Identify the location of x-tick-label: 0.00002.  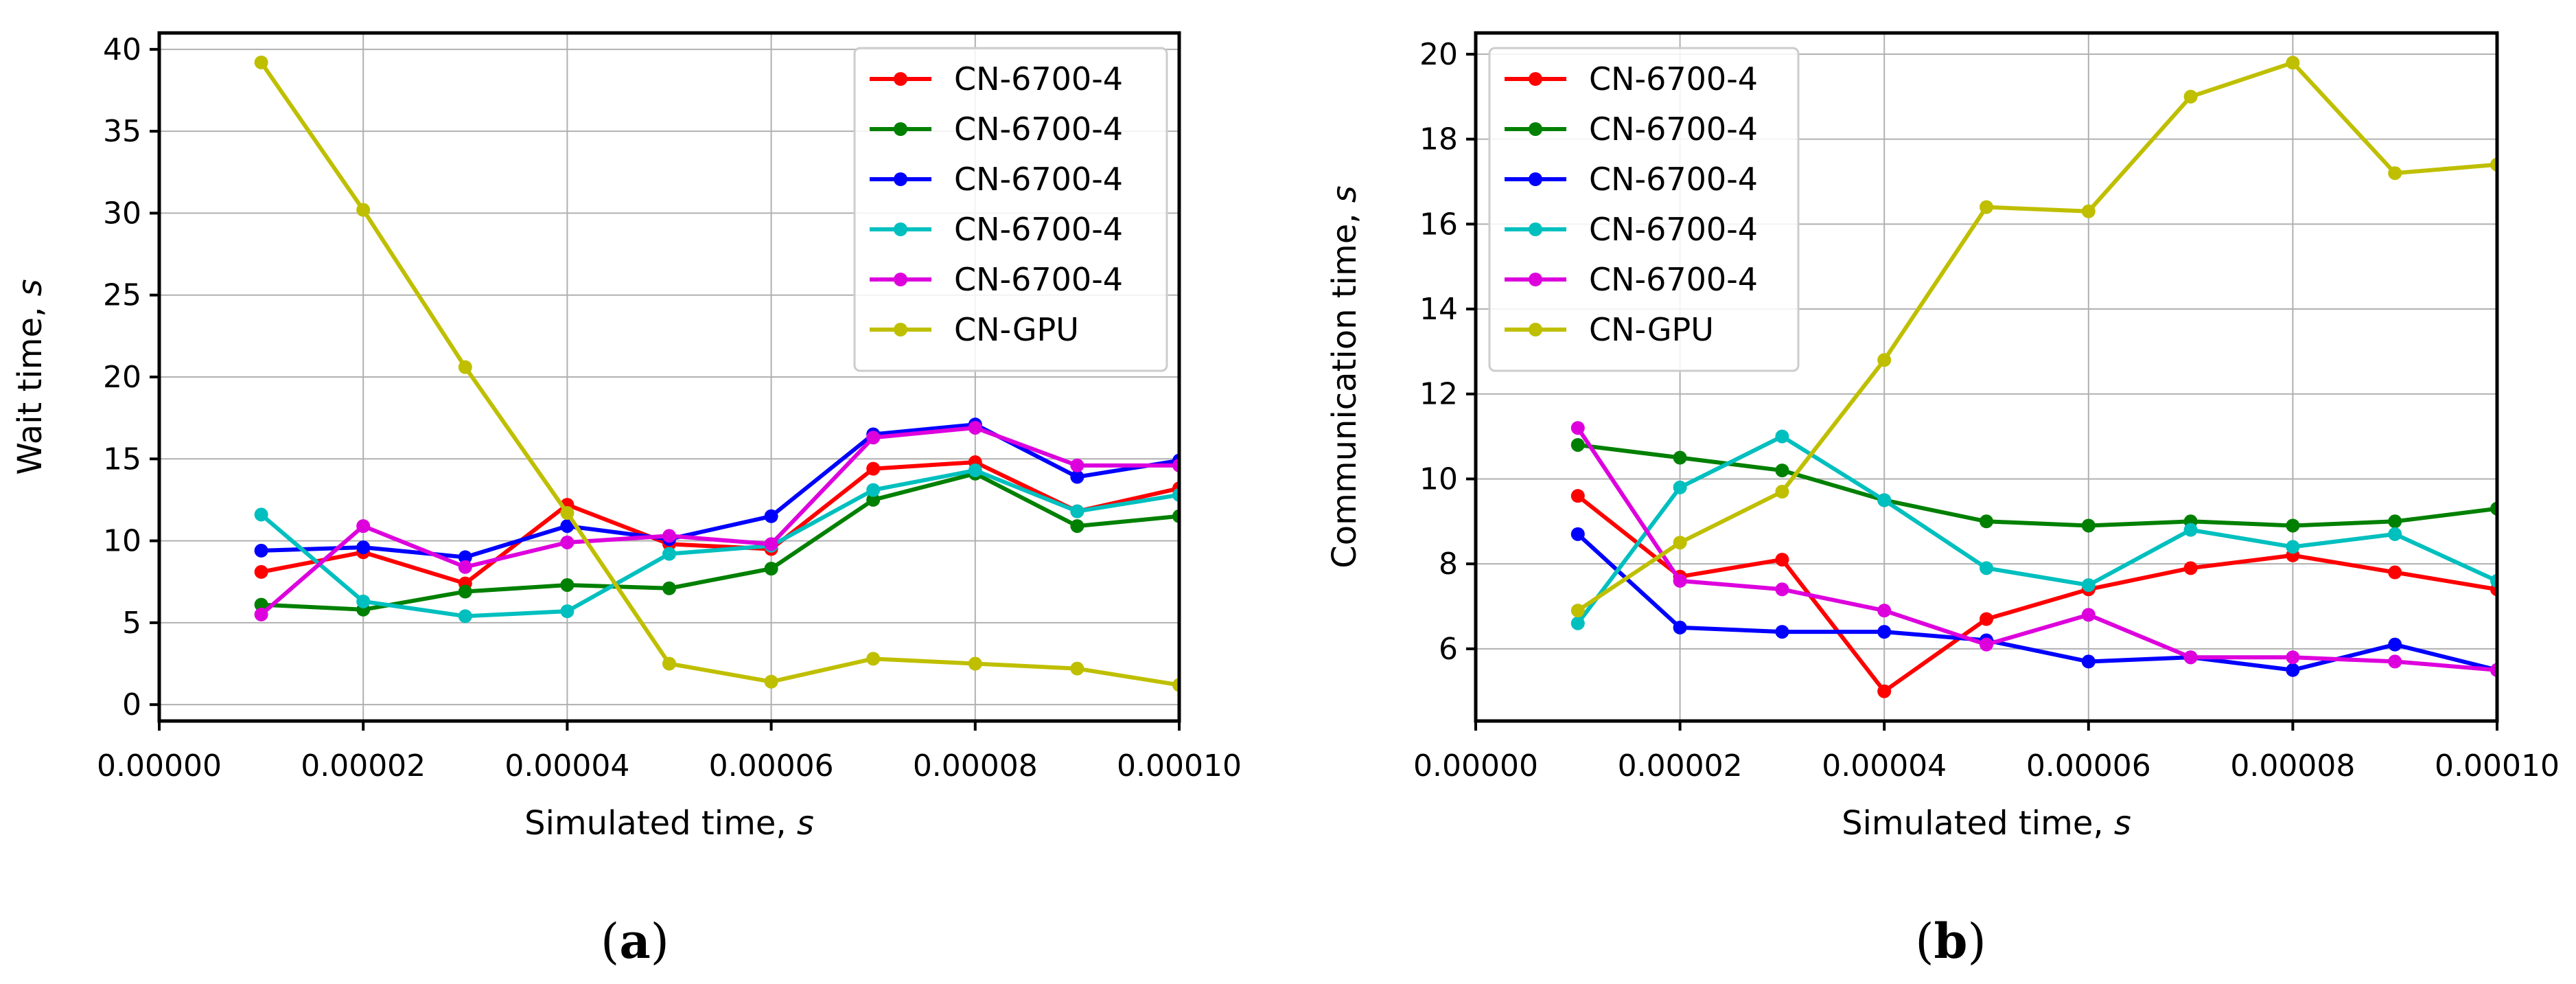
(364, 766).